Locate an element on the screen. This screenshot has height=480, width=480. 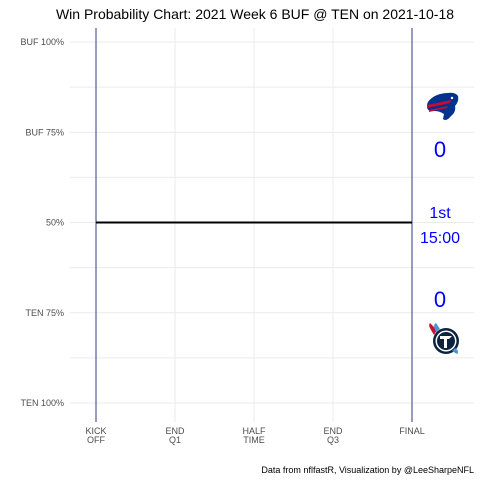
bills-logo-icon is located at coordinates (442, 106).